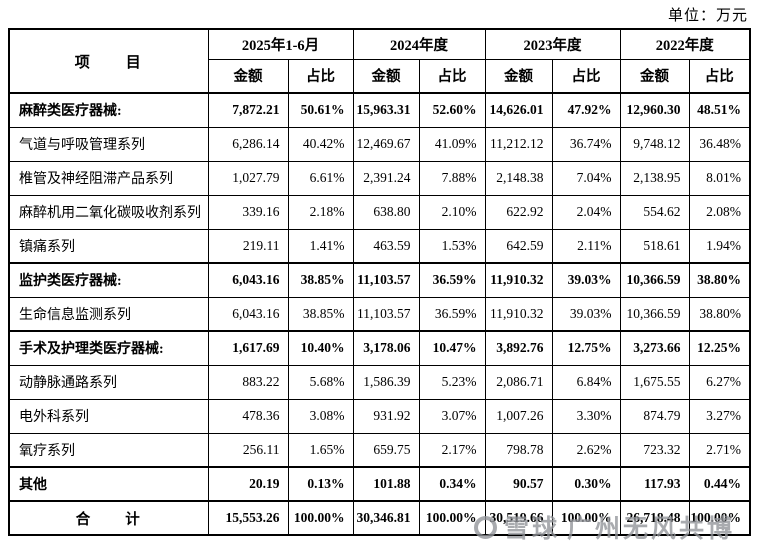 The width and height of the screenshot is (757, 548). What do you see at coordinates (452, 450) in the screenshot?
I see `share-cell: 2.17%` at bounding box center [452, 450].